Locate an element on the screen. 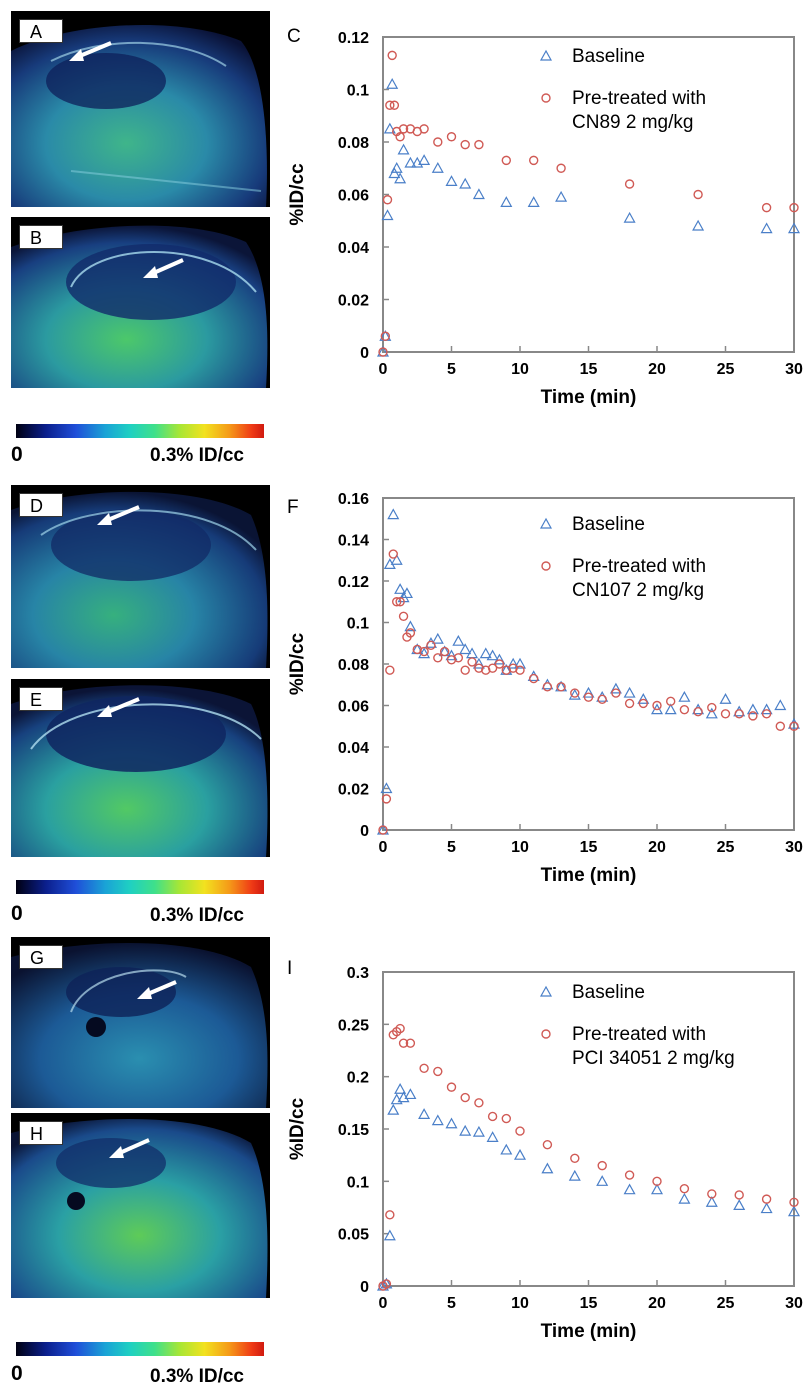  pet-image-g is located at coordinates (139, 1025).